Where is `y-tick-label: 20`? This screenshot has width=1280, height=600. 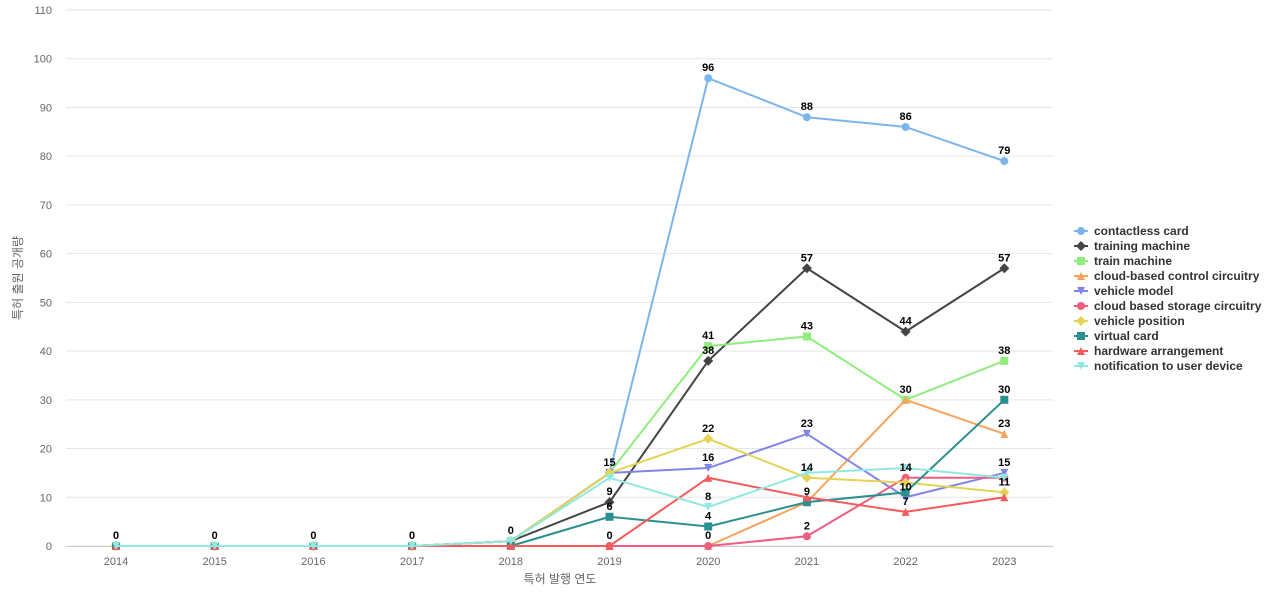
y-tick-label: 20 is located at coordinates (46, 450).